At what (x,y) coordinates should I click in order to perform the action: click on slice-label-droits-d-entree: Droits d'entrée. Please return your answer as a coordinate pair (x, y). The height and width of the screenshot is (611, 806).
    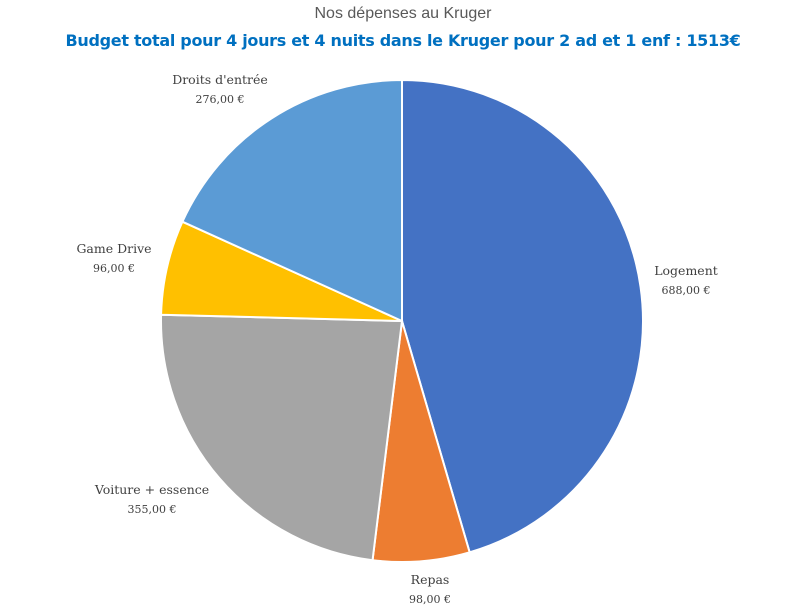
    Looking at the image, I should click on (220, 79).